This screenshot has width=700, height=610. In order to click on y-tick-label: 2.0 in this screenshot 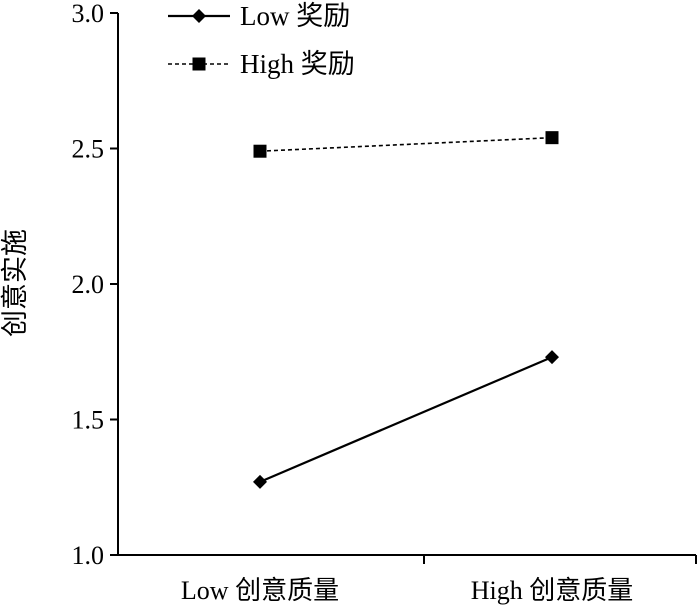, I will do `click(88, 284)`.